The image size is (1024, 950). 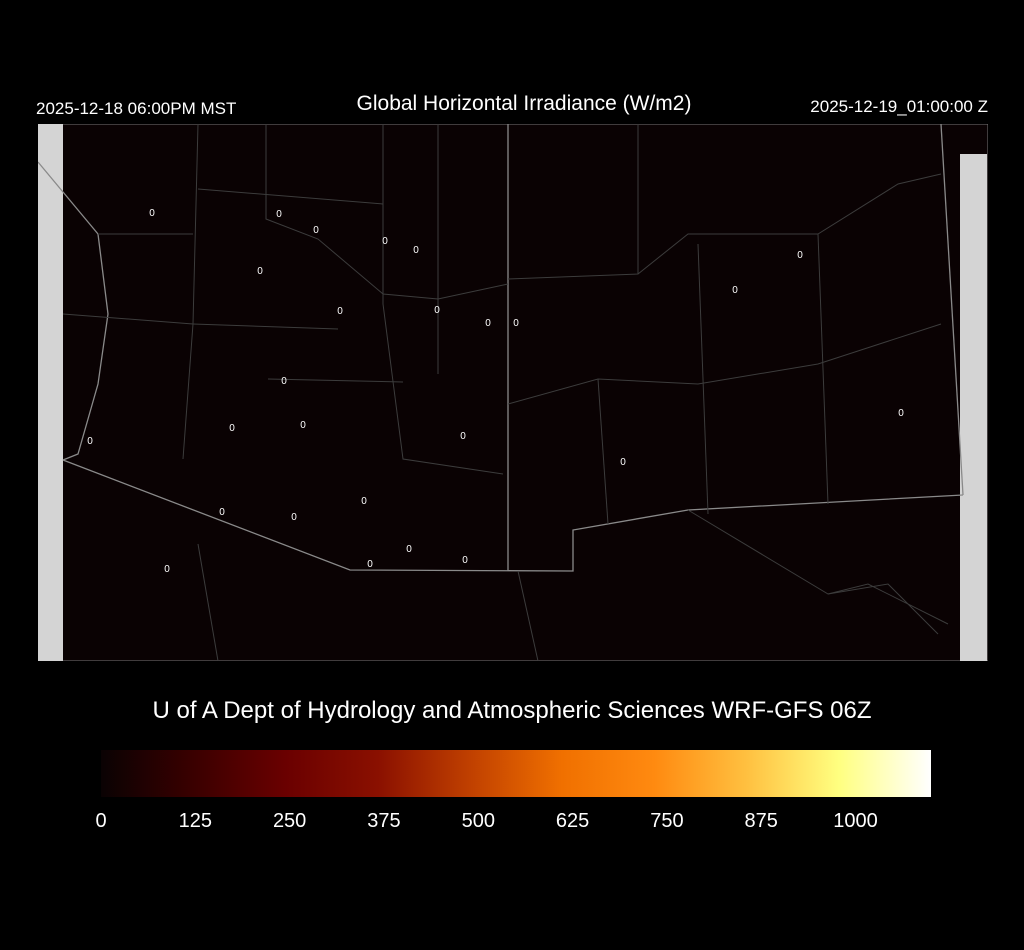 What do you see at coordinates (73, 311) in the screenshot?
I see `western-border` at bounding box center [73, 311].